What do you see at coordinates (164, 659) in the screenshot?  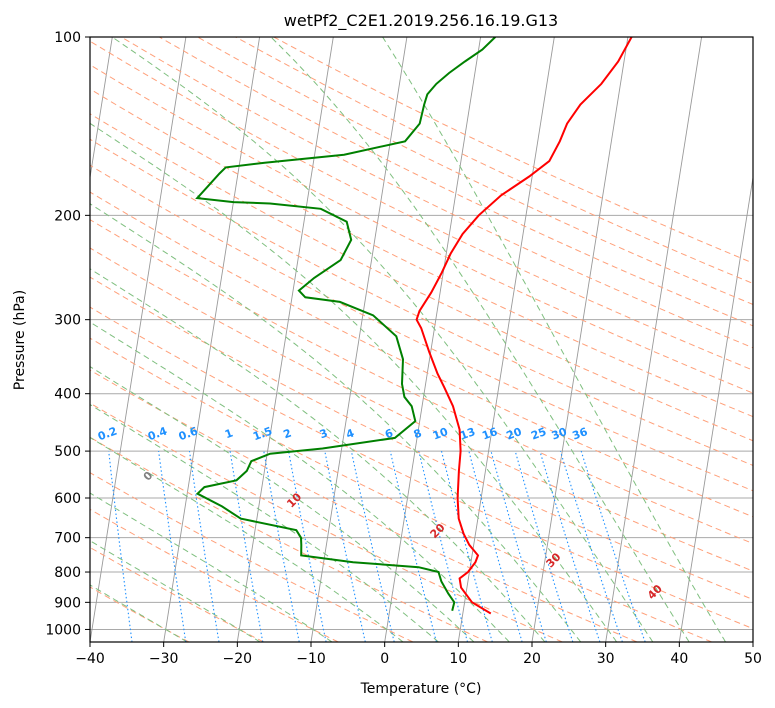 I see `x-tick-label: −30` at bounding box center [164, 659].